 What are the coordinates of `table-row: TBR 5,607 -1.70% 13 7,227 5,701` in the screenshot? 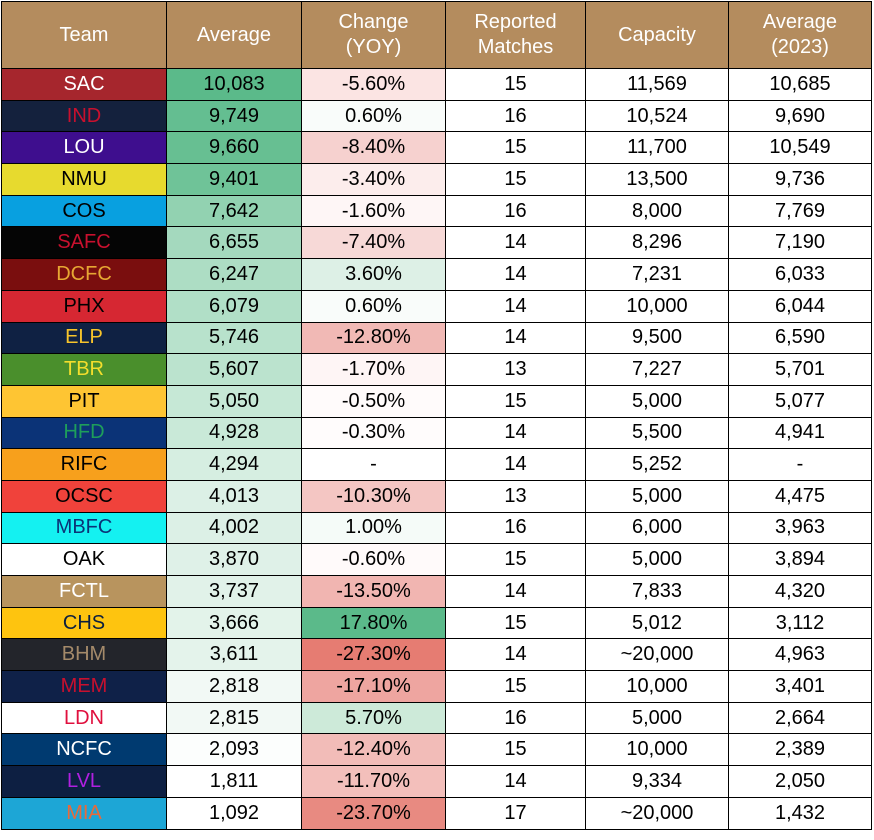 It's located at (436, 369).